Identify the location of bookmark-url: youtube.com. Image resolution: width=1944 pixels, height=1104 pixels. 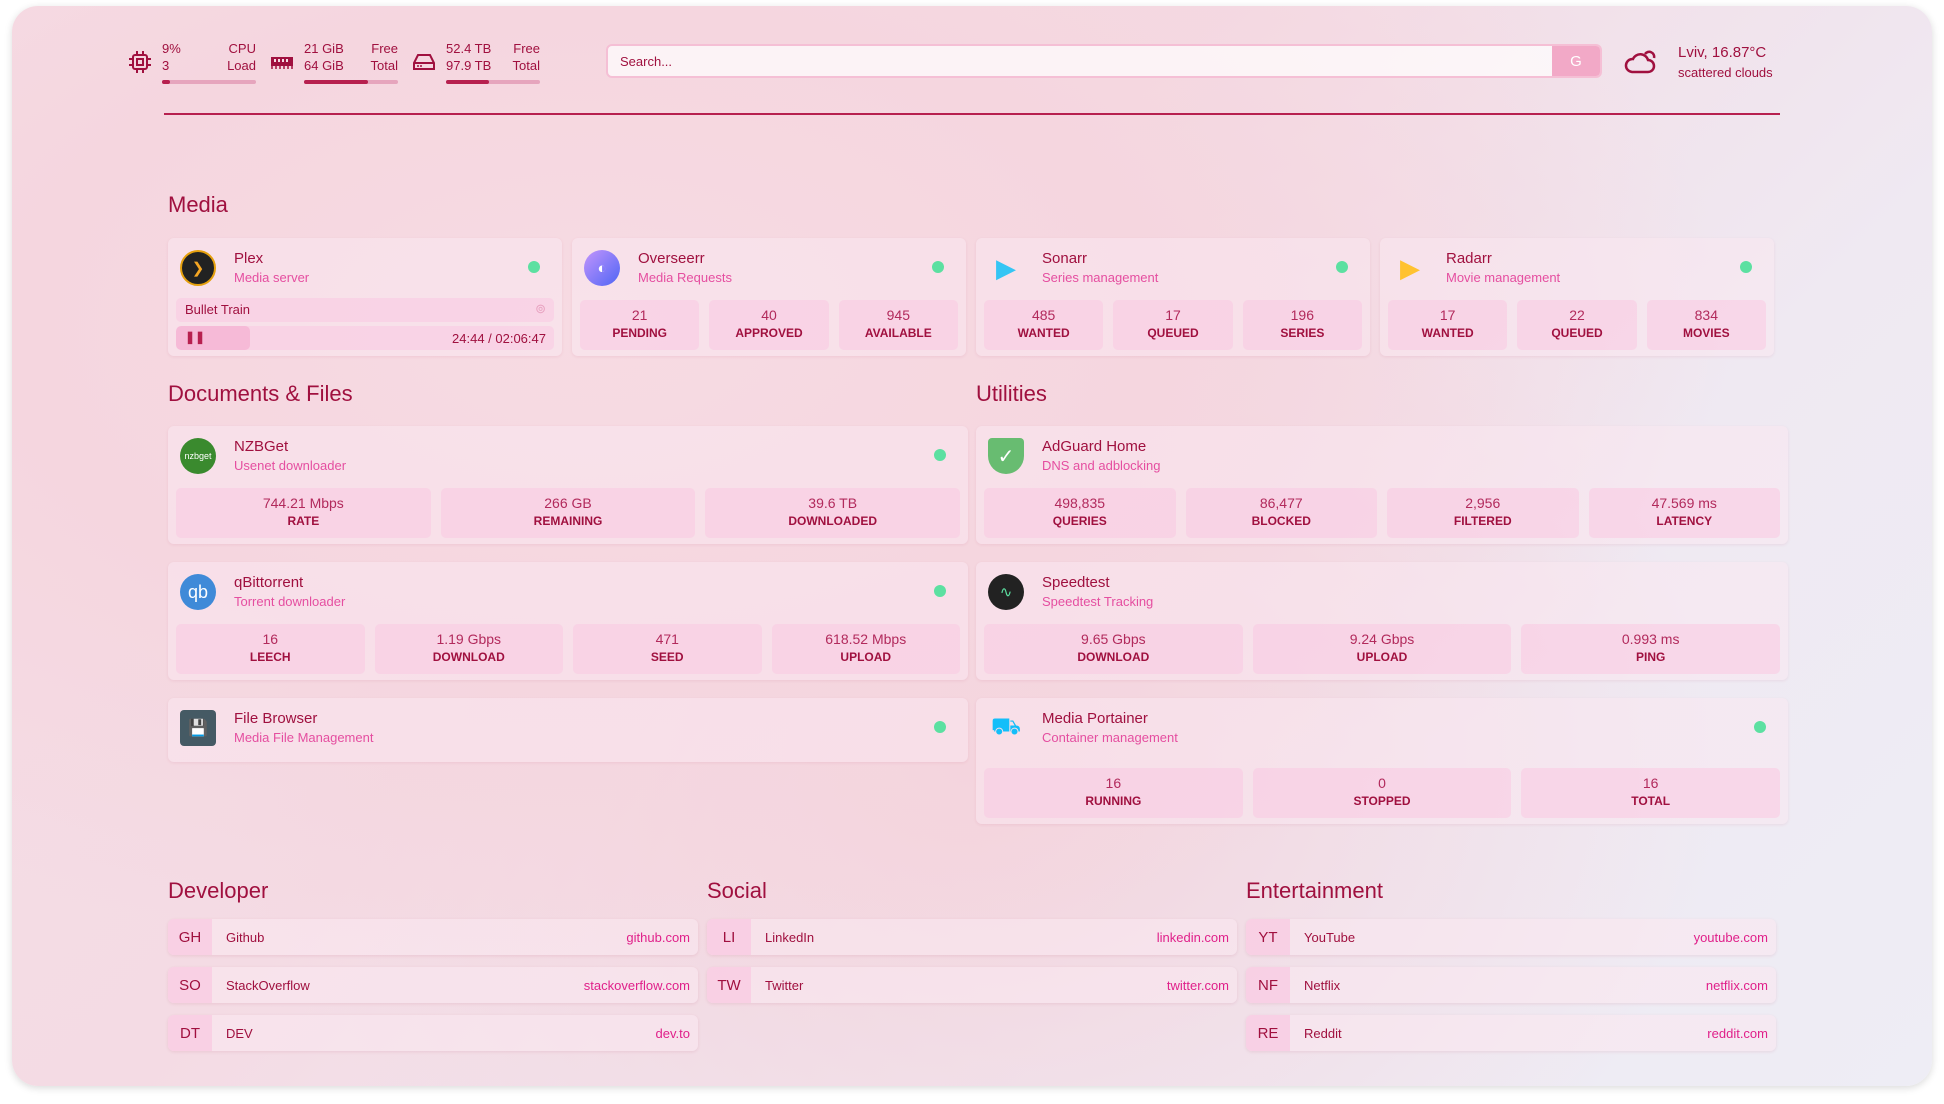
(1730, 937).